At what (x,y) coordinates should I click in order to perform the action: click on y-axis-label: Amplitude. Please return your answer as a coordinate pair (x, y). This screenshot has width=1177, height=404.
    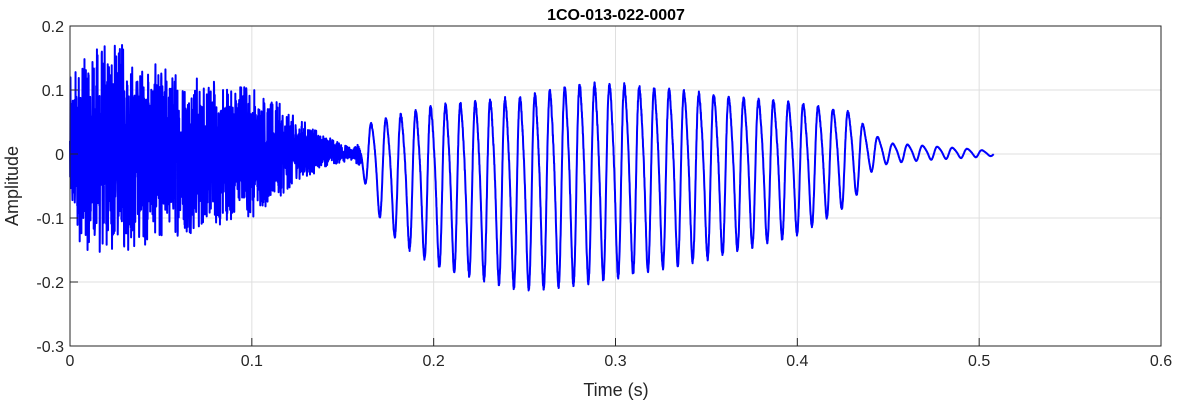
    Looking at the image, I should click on (12, 186).